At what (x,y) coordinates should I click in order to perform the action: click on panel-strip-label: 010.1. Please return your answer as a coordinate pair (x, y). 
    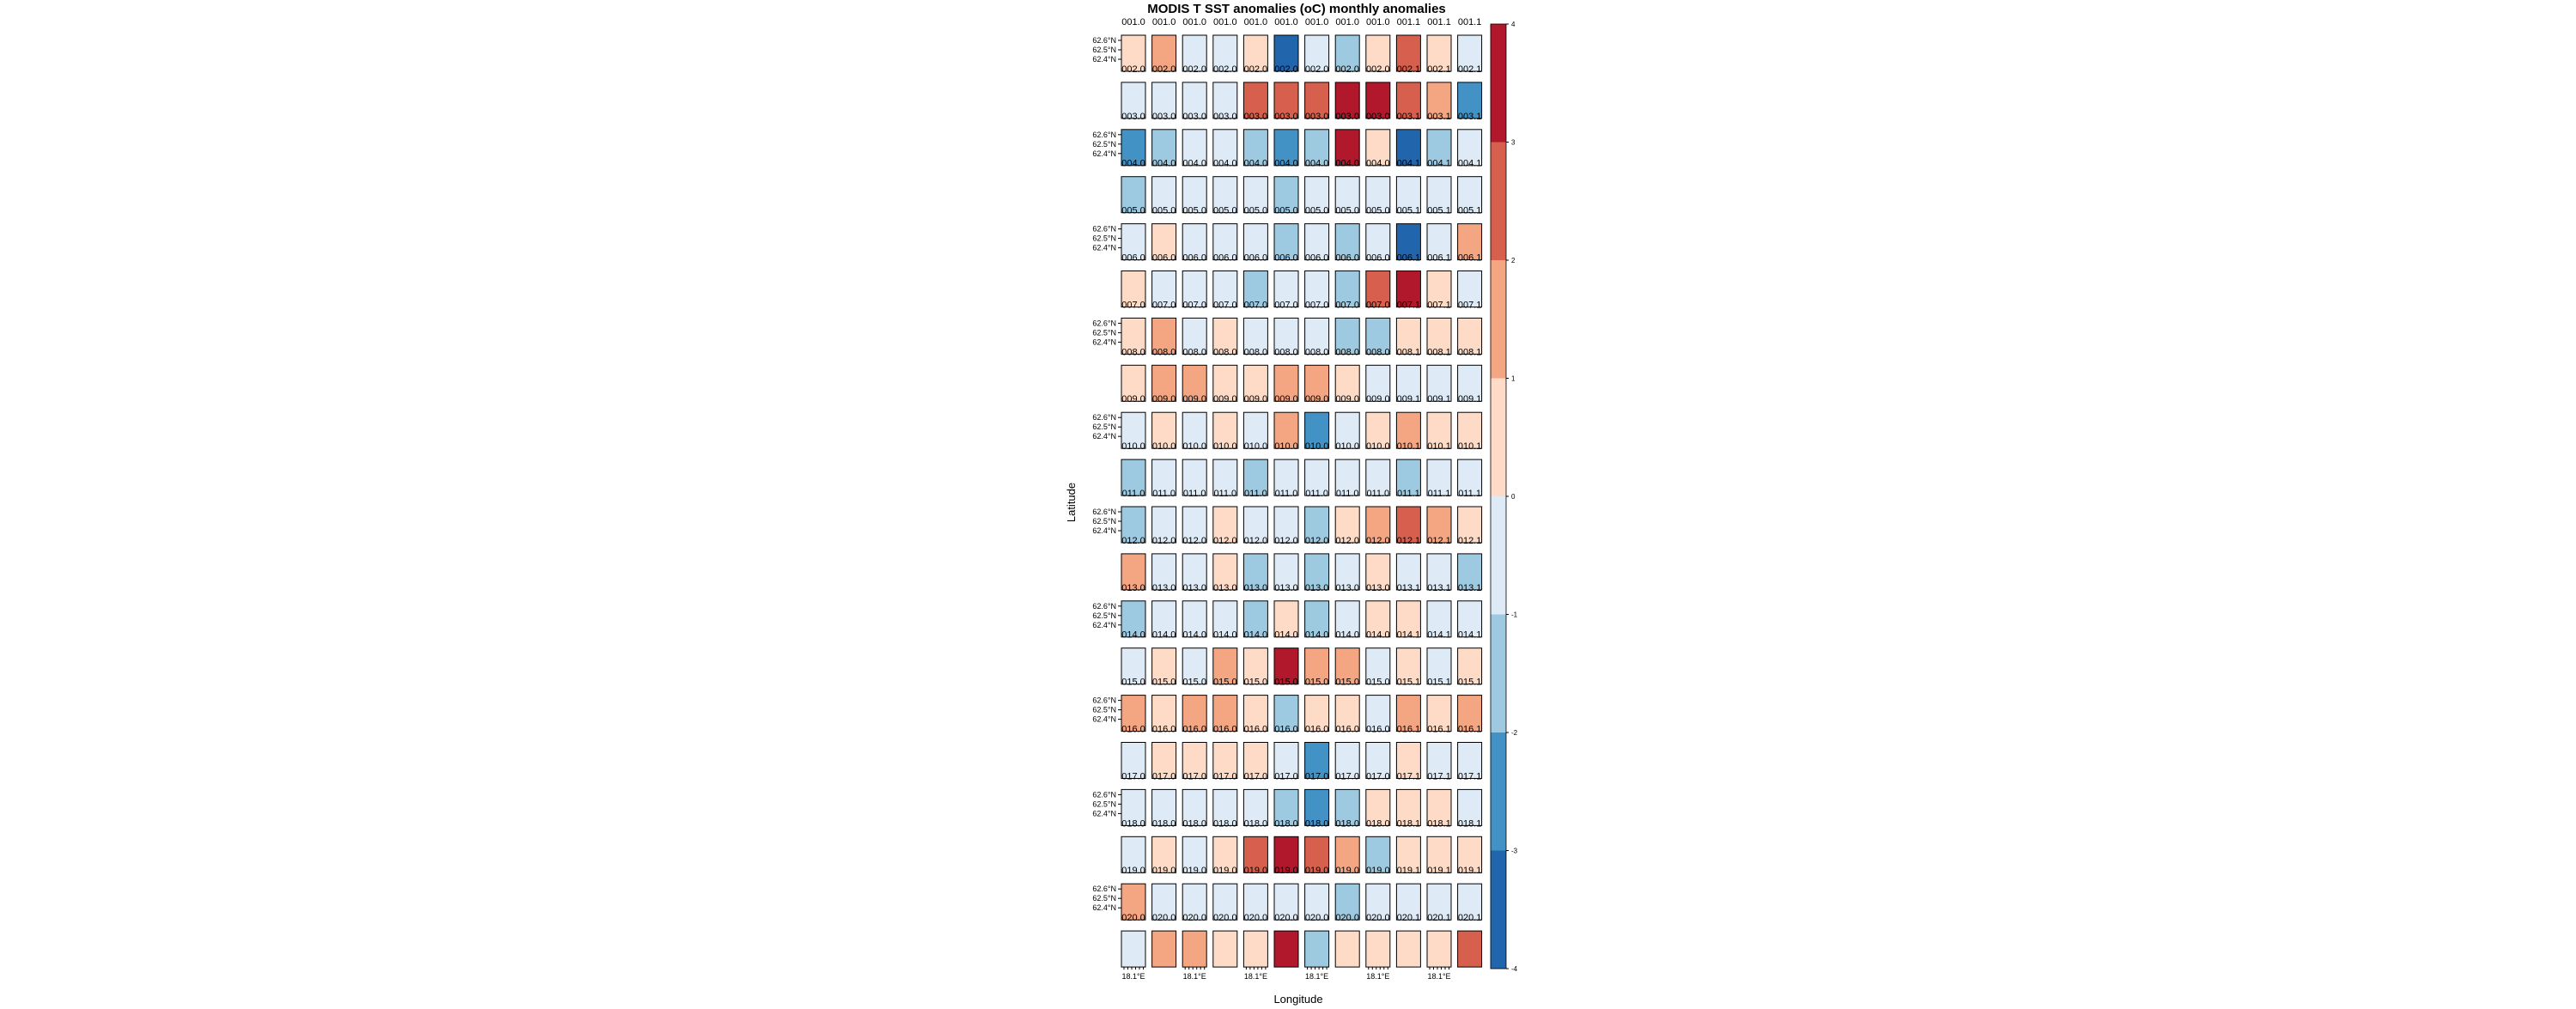
    Looking at the image, I should click on (1409, 446).